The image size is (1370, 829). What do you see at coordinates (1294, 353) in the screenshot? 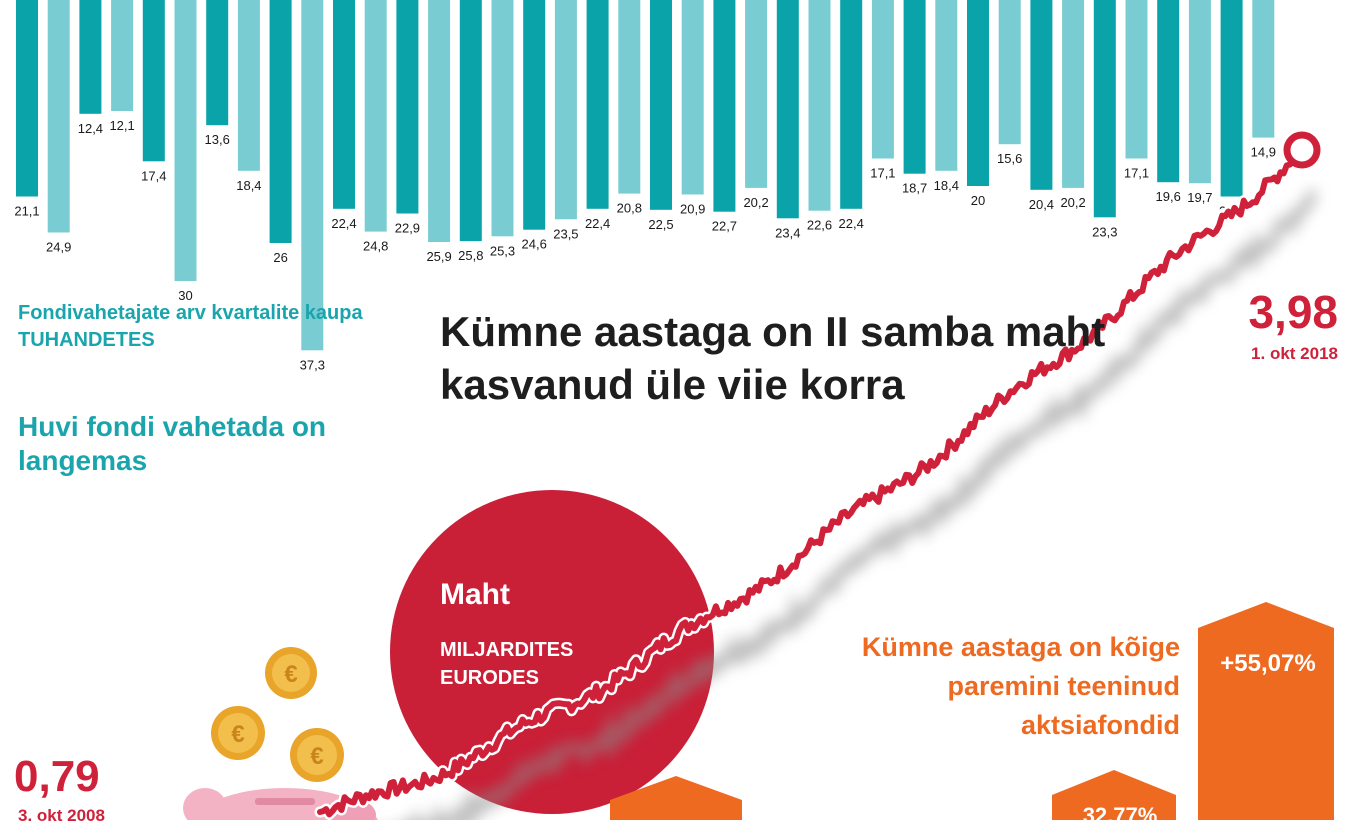
I see `end-date: 1. okt 2018` at bounding box center [1294, 353].